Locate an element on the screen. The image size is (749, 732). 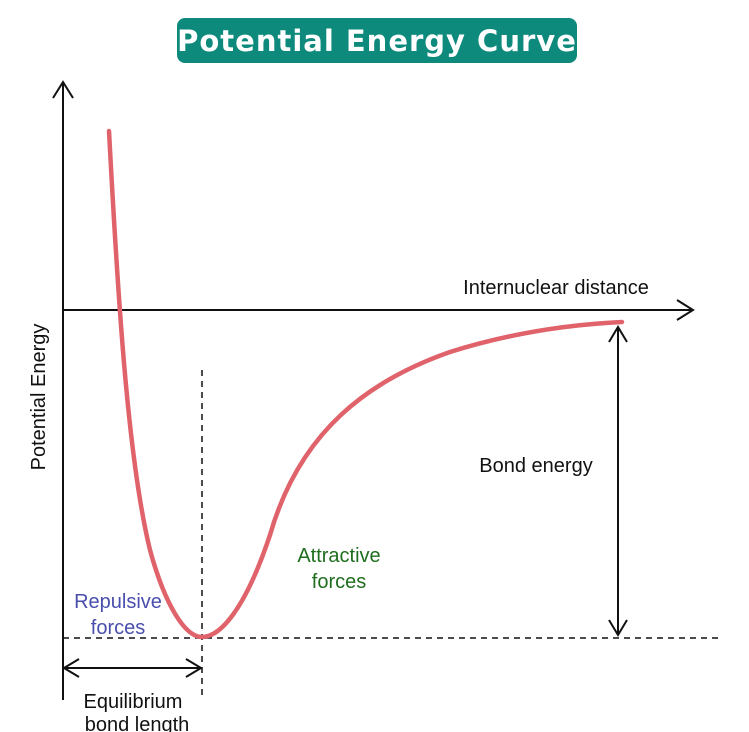
bond-length-double-arrow-icon is located at coordinates (132, 668).